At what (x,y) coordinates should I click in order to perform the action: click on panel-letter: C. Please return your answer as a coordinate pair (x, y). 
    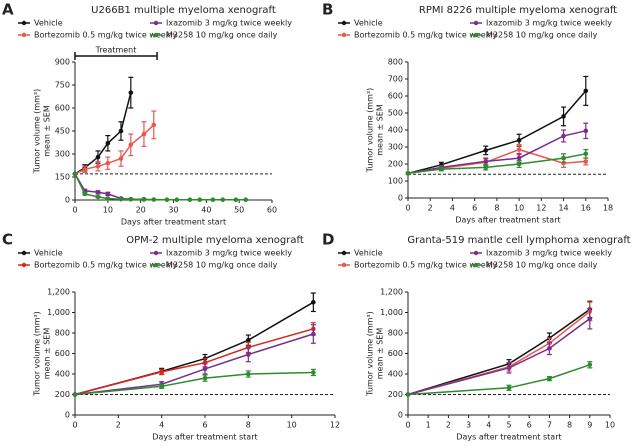
    Looking at the image, I should click on (7, 240).